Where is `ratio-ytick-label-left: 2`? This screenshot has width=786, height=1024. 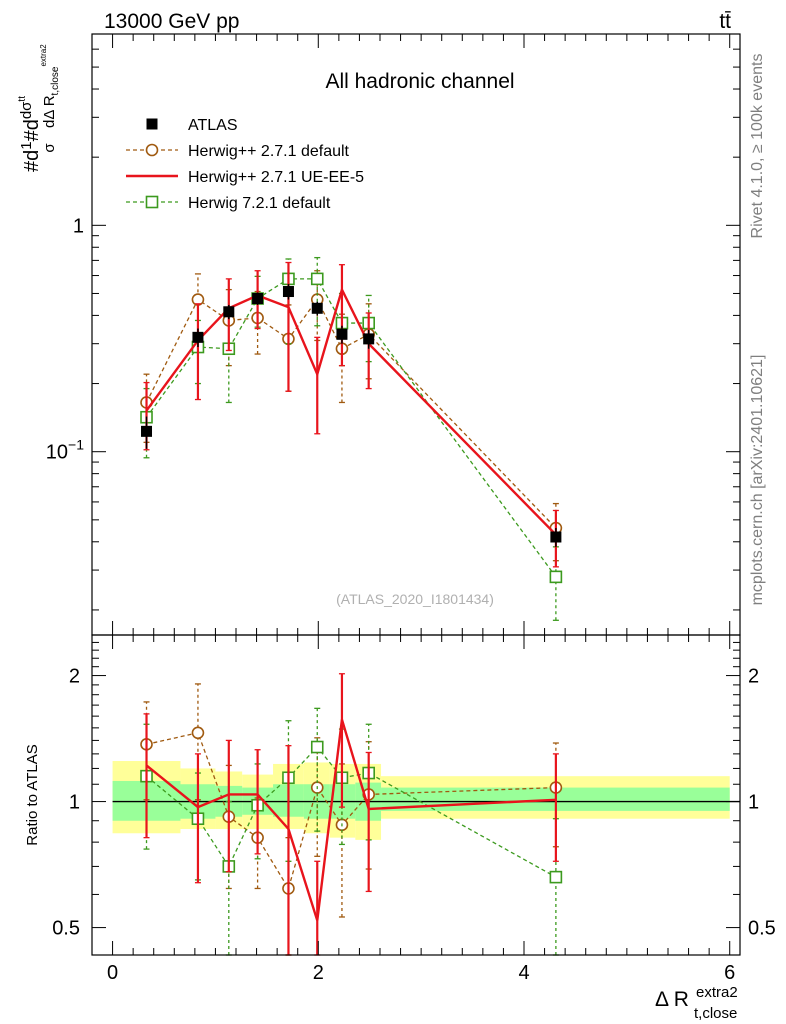 ratio-ytick-label-left: 2 is located at coordinates (74, 677).